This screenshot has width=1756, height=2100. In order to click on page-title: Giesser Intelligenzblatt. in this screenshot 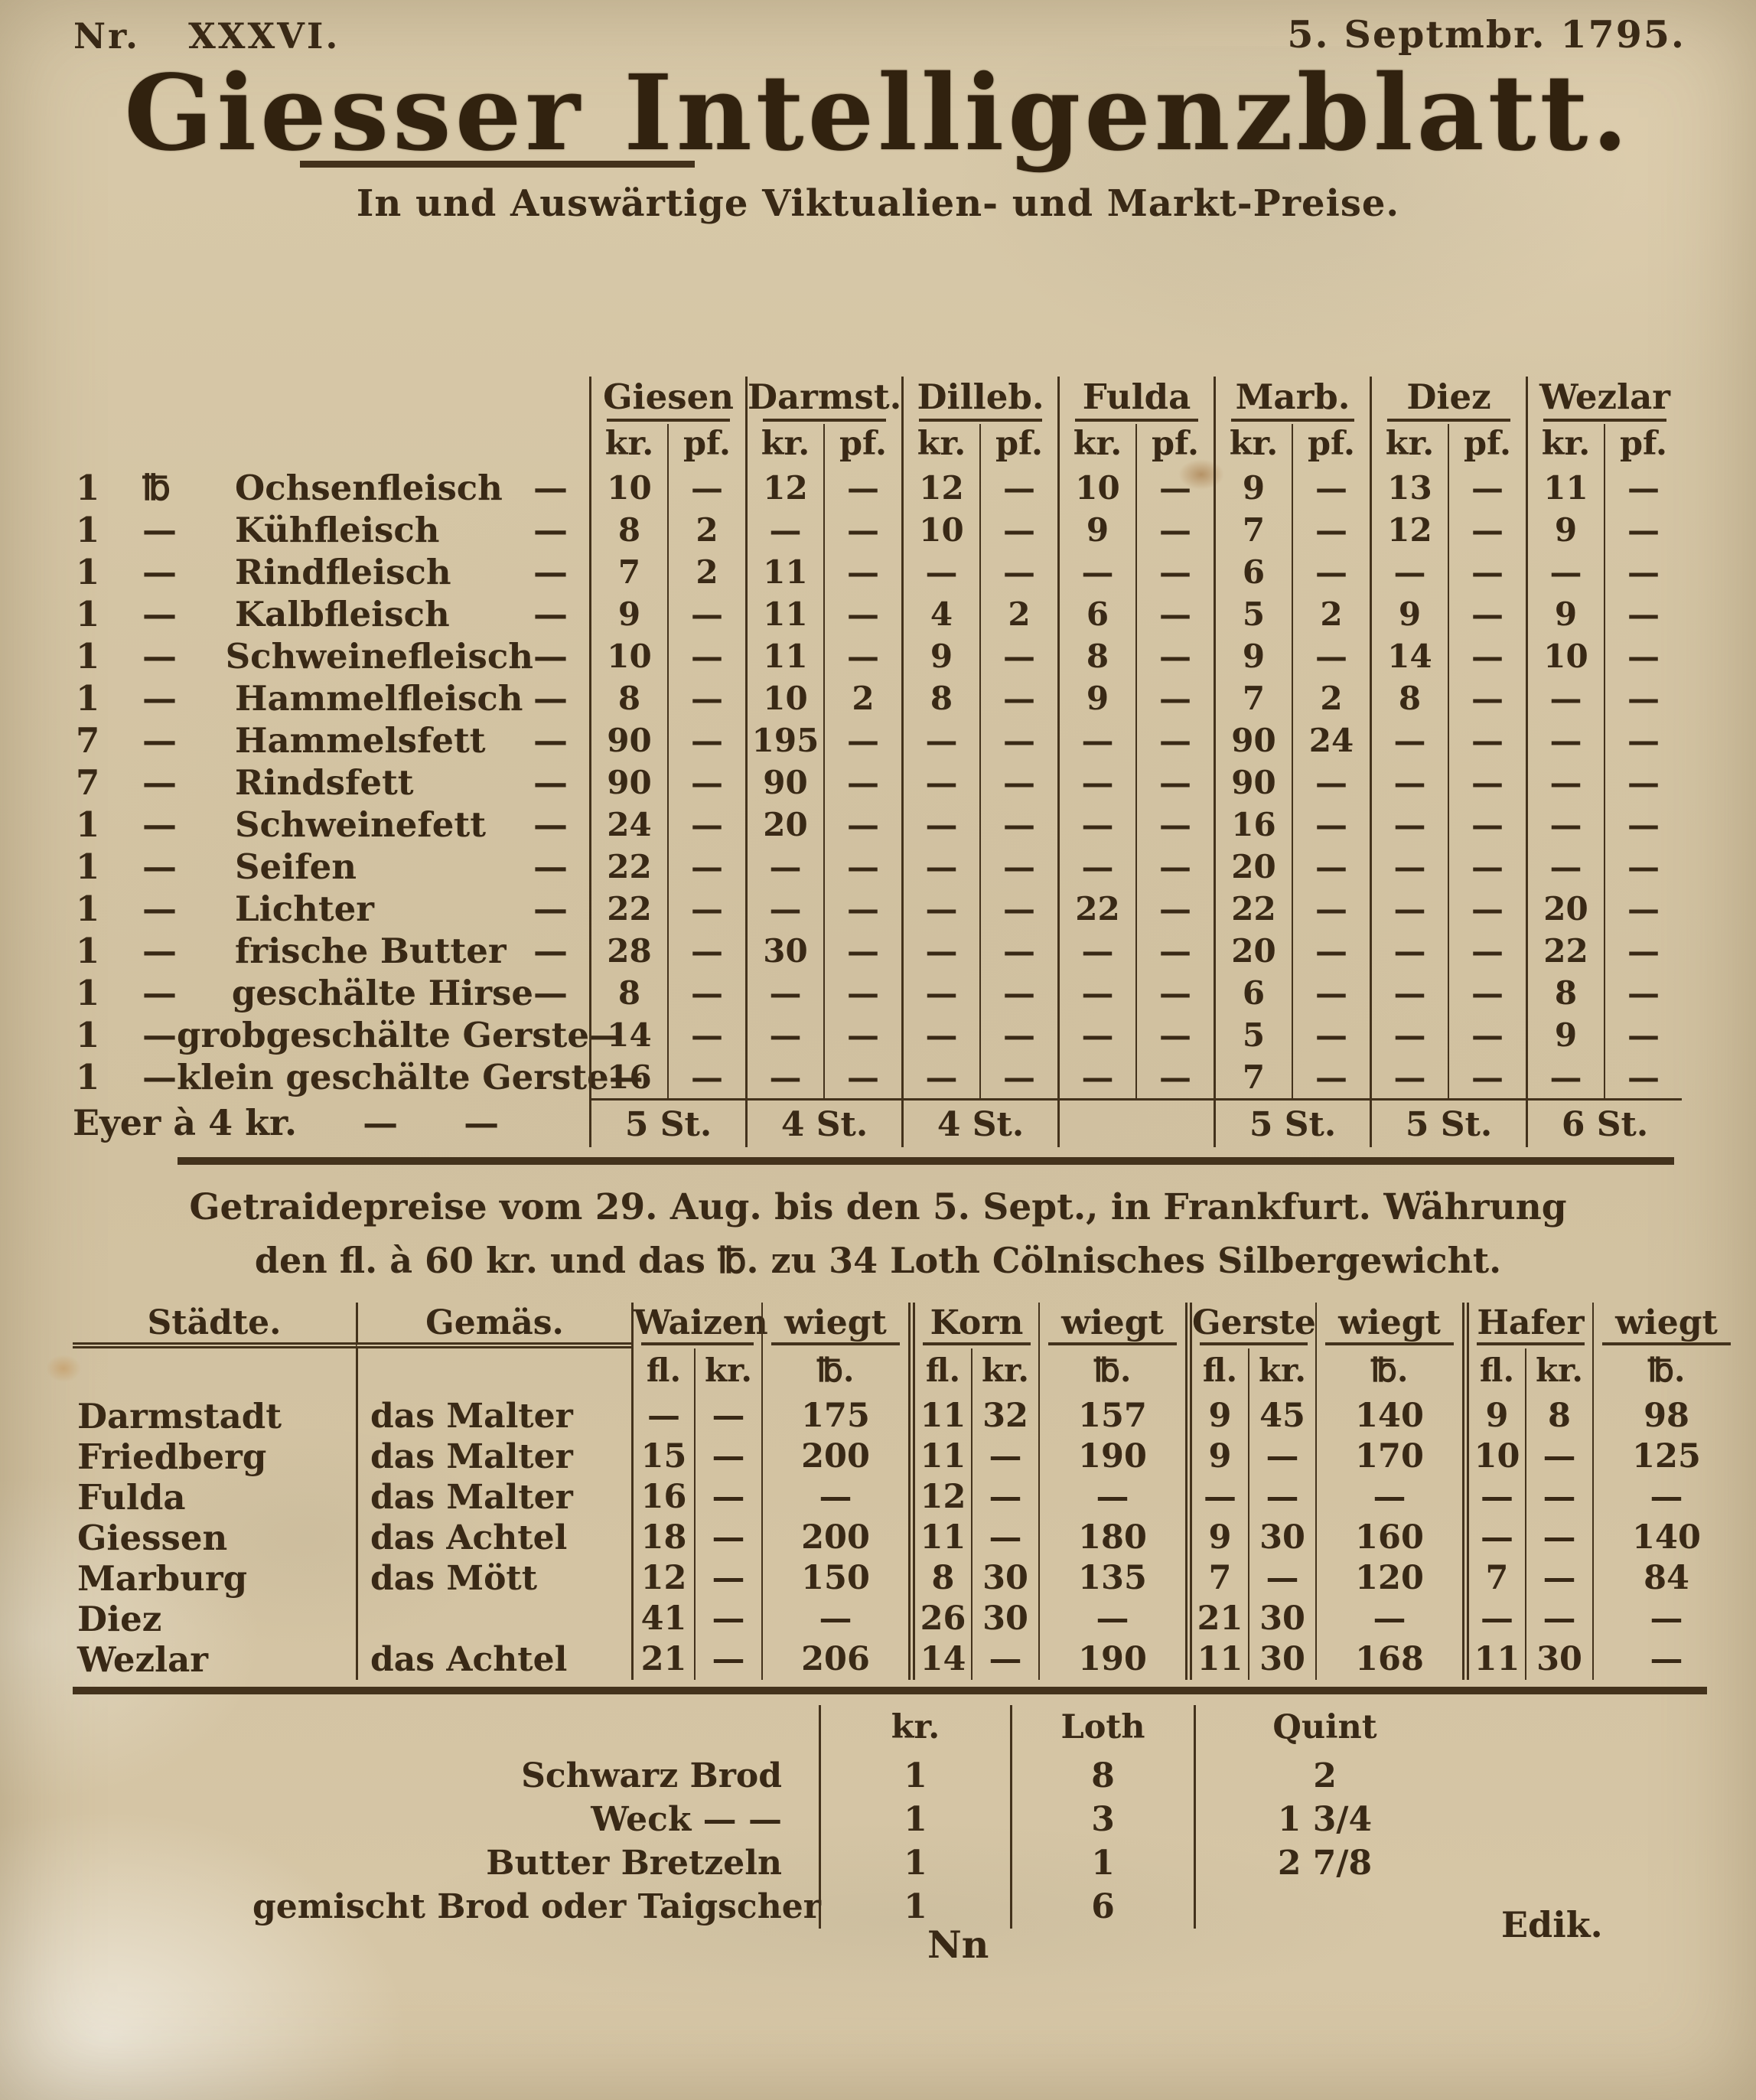, I will do `click(878, 113)`.